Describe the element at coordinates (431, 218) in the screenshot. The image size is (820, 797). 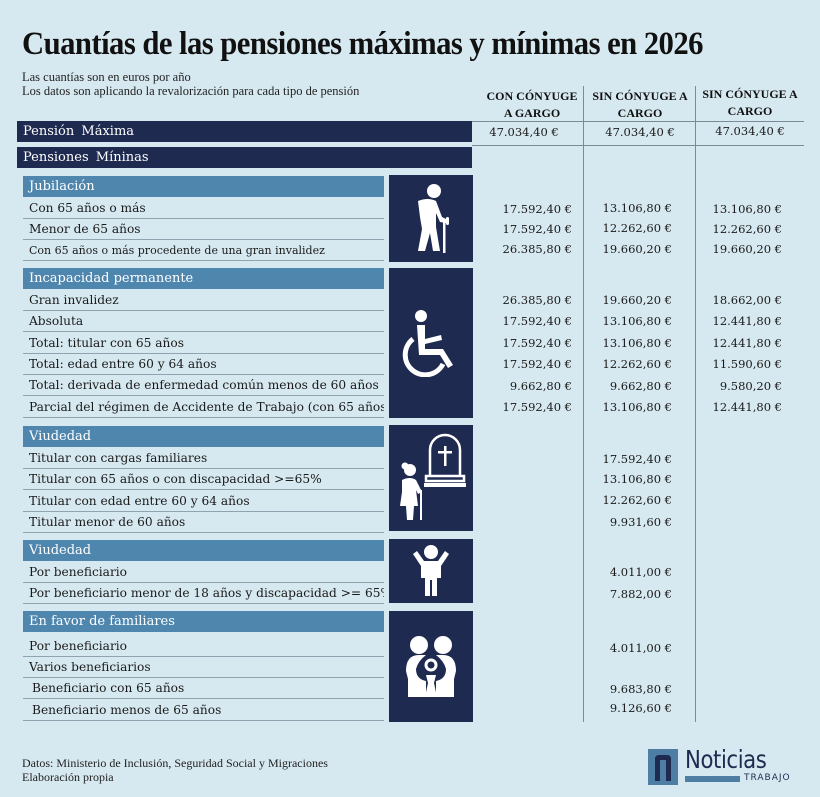
I see `elderly-person-cane-icon` at that location.